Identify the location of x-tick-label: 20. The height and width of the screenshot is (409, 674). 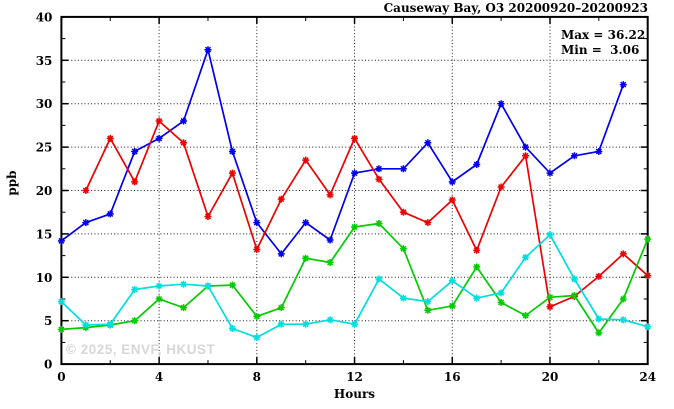
(550, 377).